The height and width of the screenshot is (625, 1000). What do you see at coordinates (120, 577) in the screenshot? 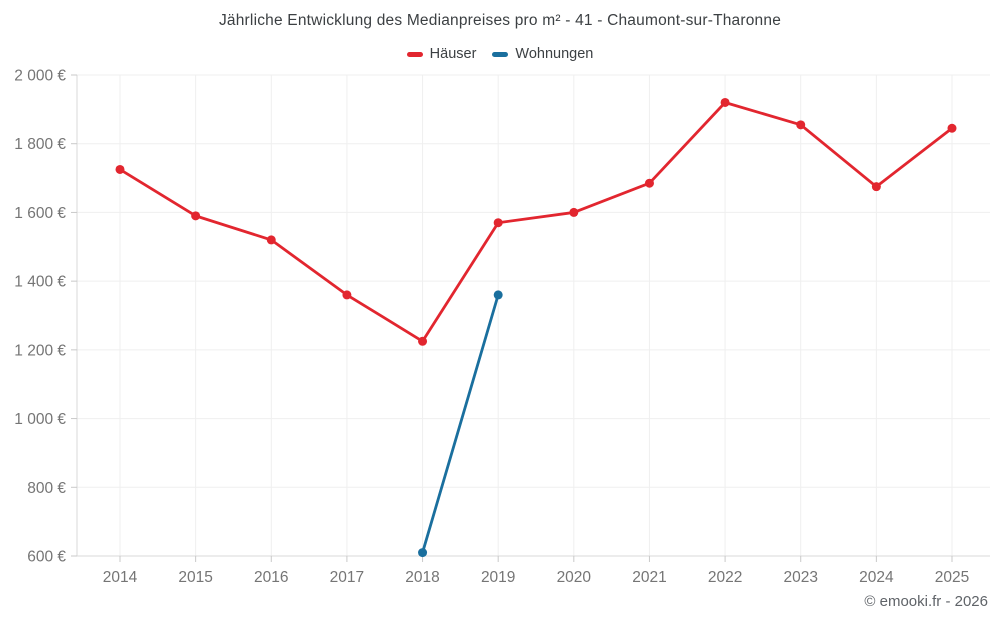
I see `x-tick-label: 2014` at bounding box center [120, 577].